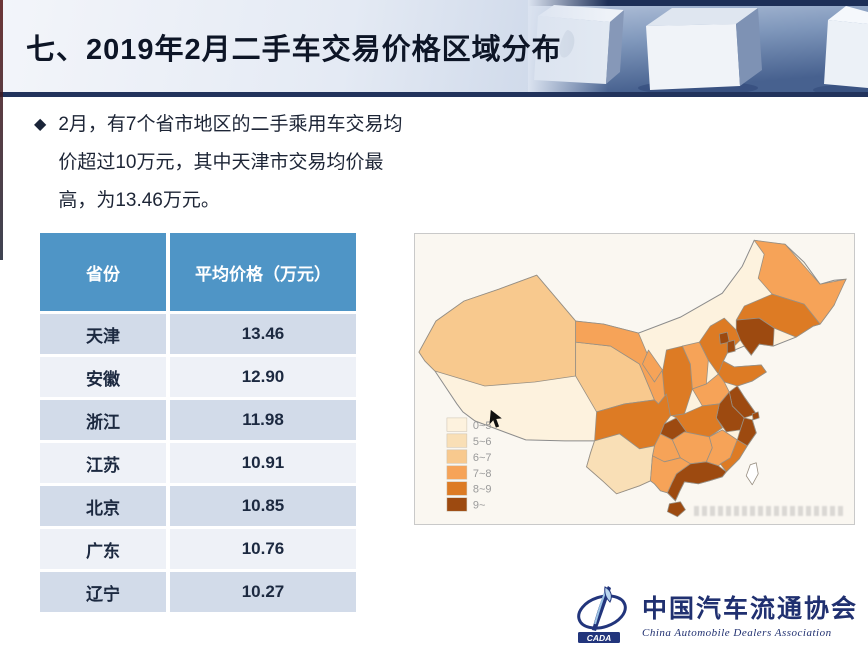 Image resolution: width=868 pixels, height=650 pixels. I want to click on column-header-price: 平均价格（万元）, so click(263, 272).